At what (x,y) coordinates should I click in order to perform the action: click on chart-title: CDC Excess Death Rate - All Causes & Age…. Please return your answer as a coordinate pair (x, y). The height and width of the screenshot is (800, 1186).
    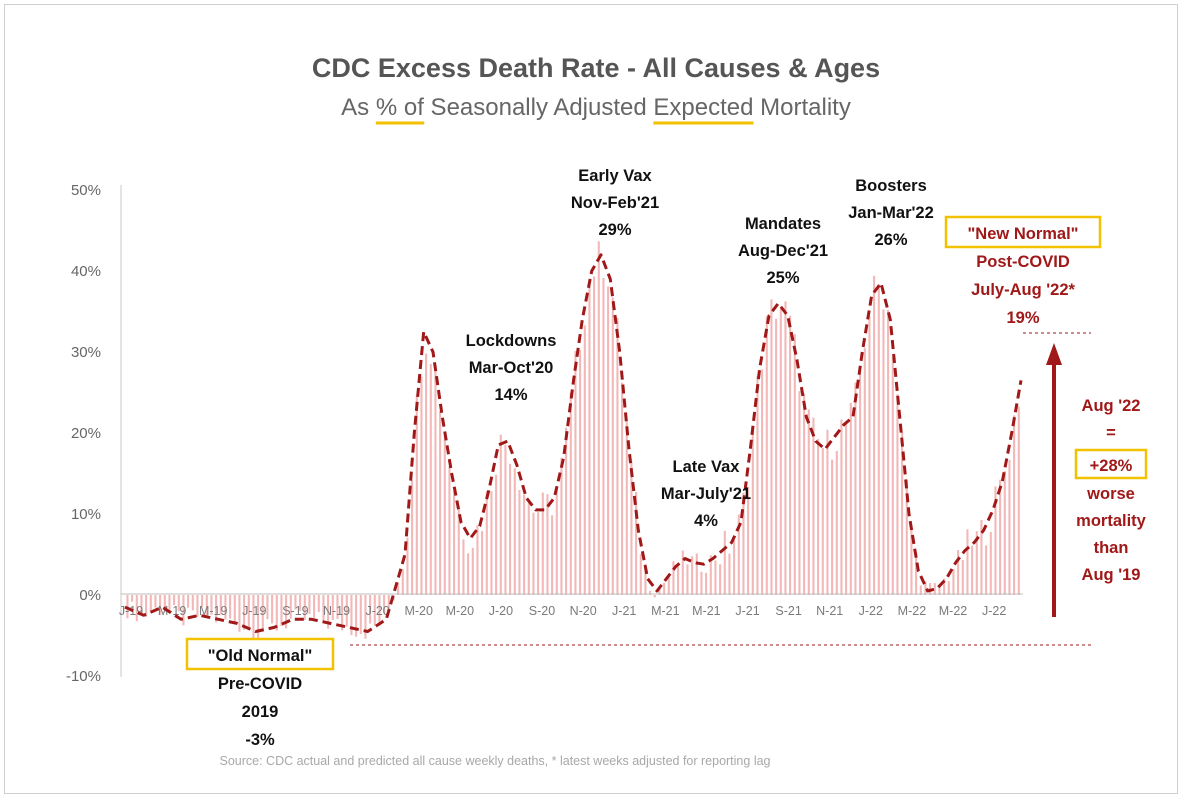
    Looking at the image, I should click on (596, 68).